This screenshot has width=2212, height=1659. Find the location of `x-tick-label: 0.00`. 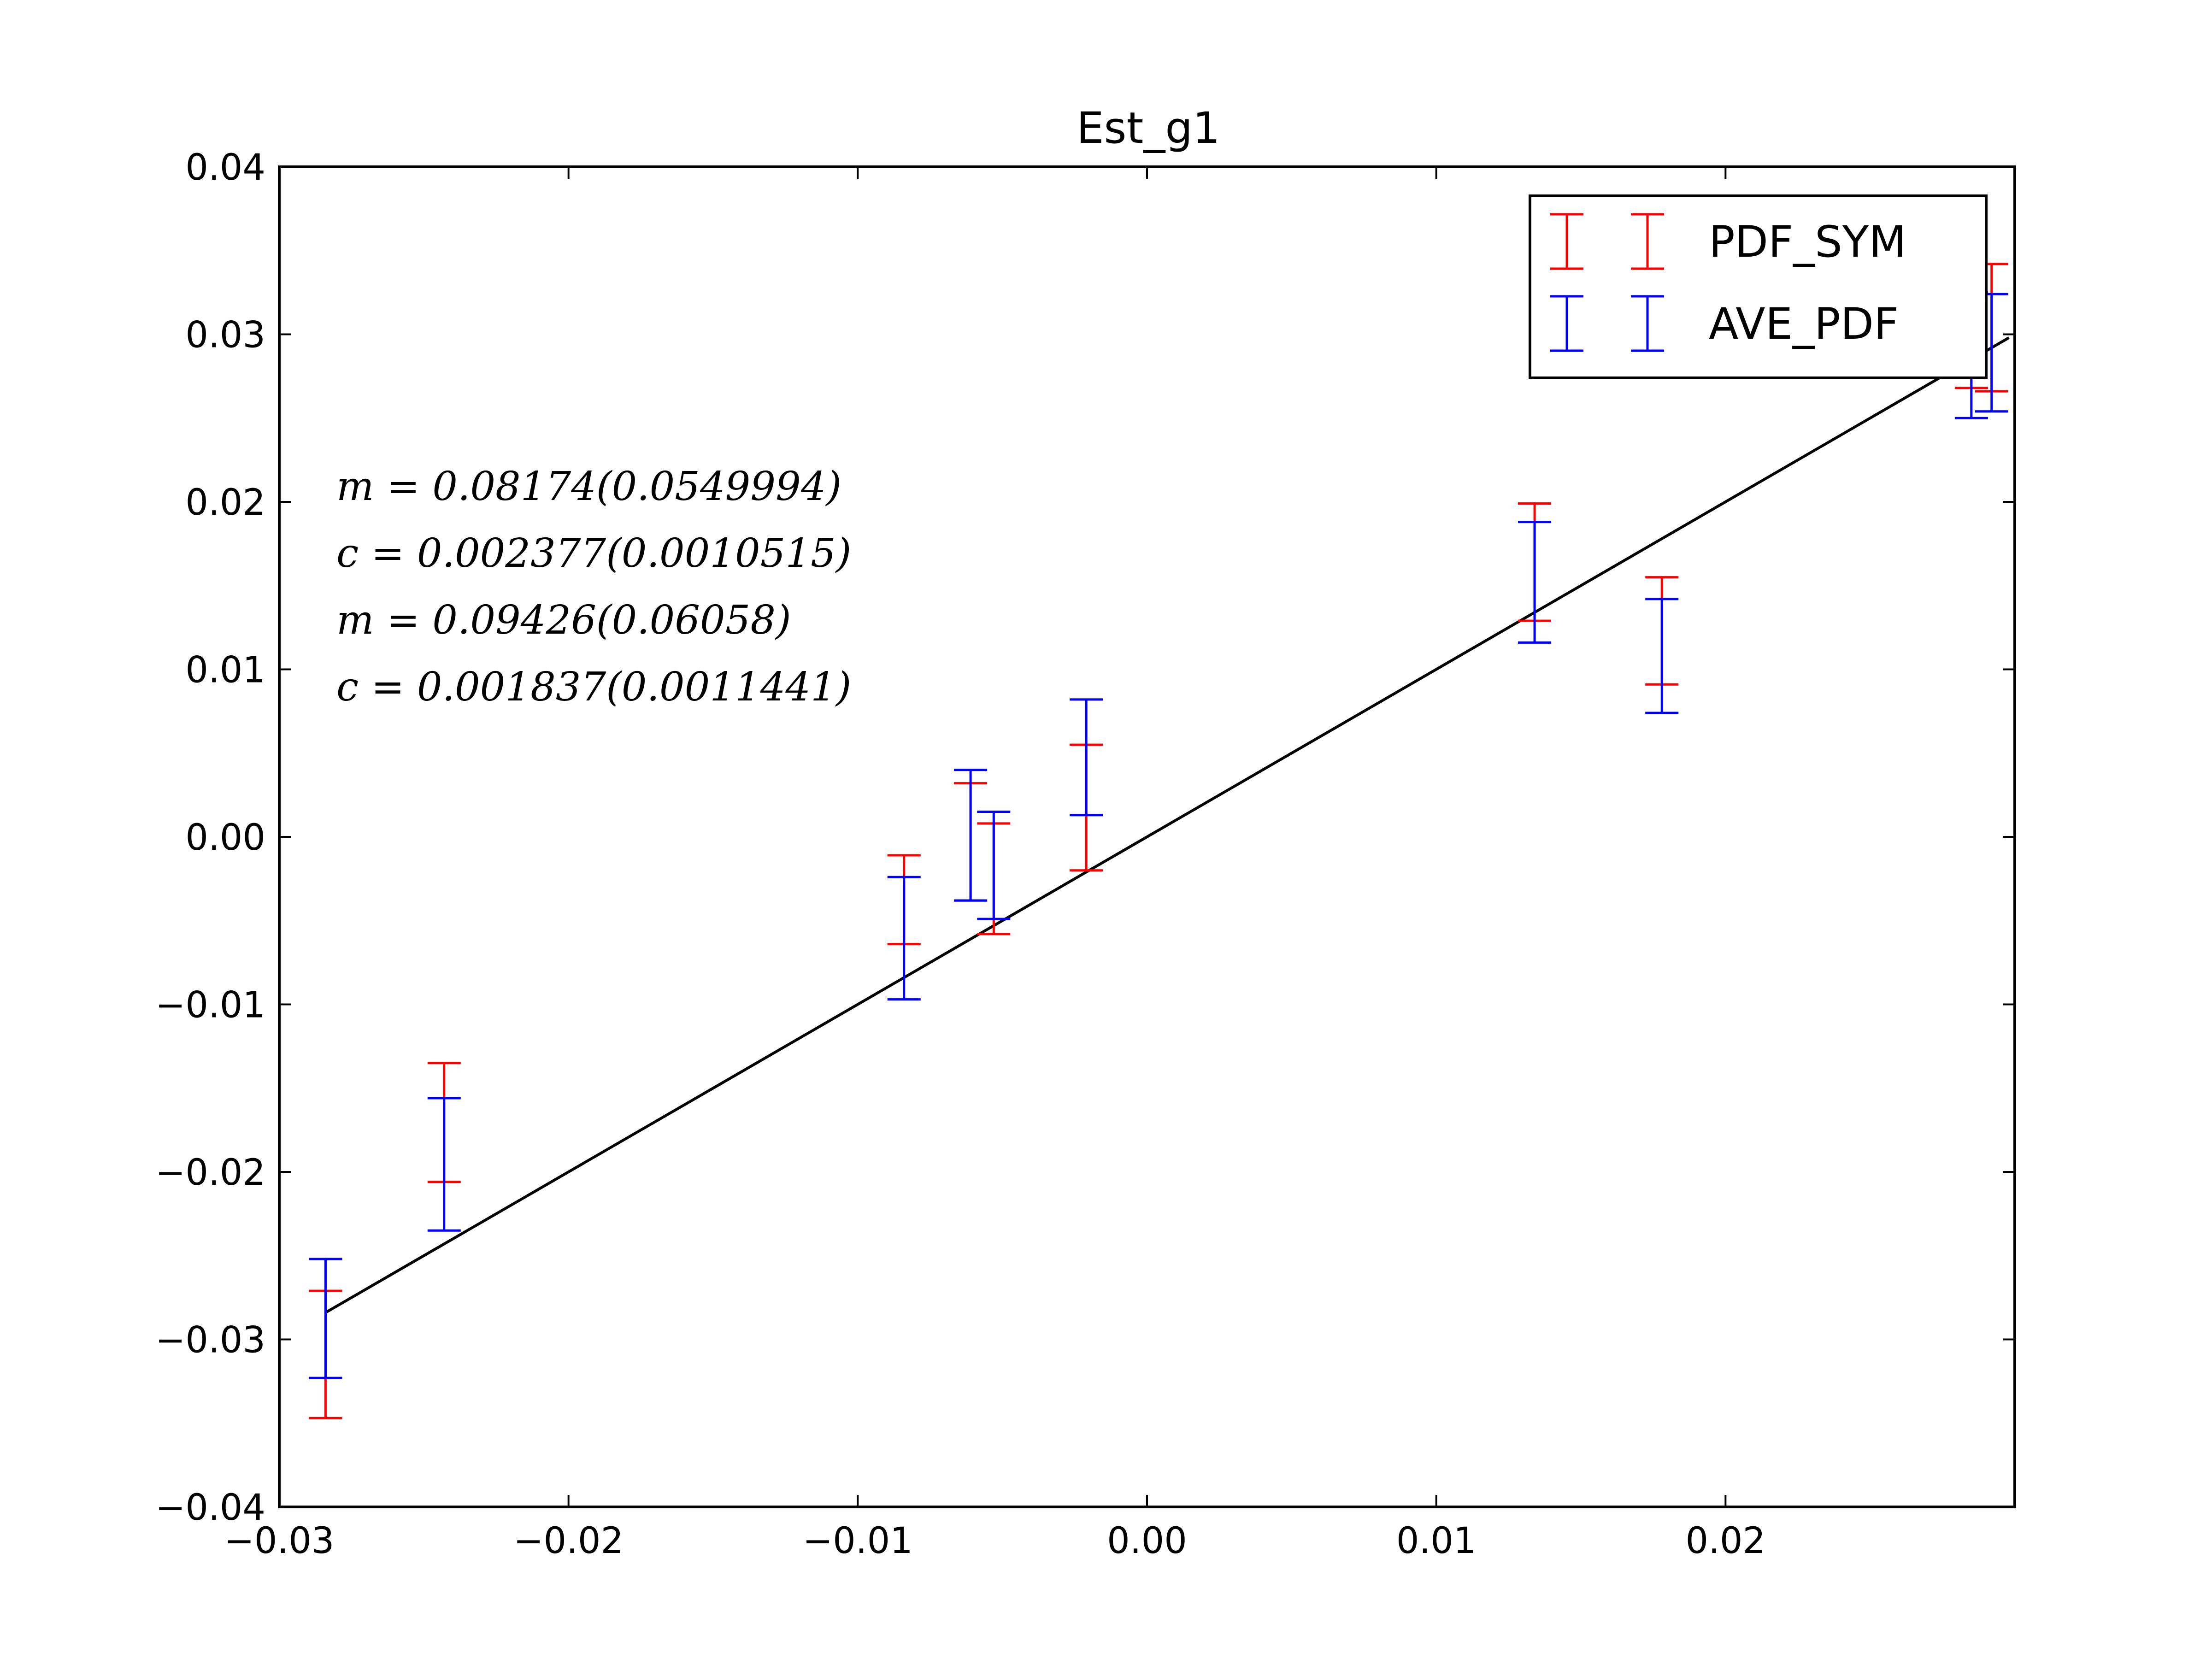

x-tick-label: 0.00 is located at coordinates (1147, 1541).